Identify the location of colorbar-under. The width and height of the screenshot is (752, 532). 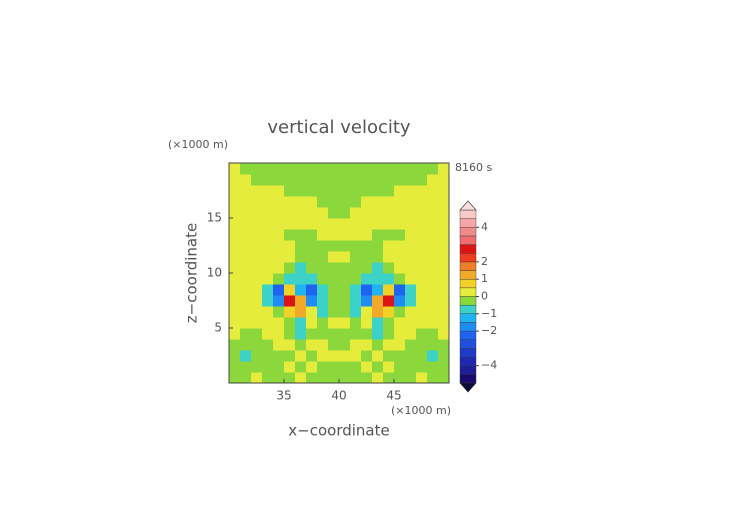
(468, 387).